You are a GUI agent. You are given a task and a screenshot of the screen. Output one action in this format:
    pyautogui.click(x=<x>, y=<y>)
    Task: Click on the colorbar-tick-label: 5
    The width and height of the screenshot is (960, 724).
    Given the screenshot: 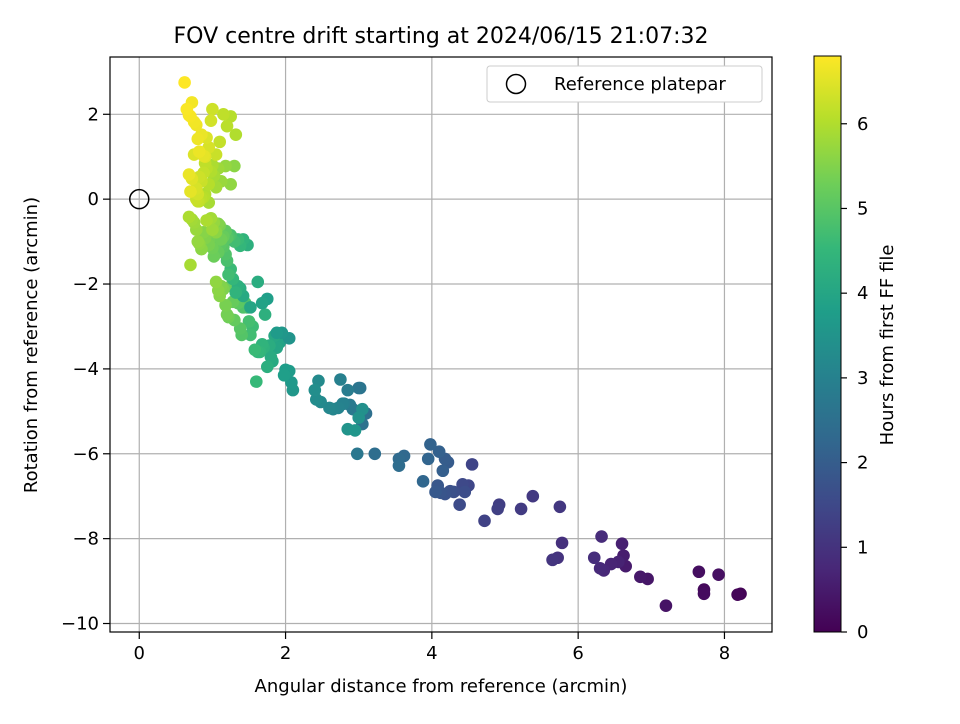 What is the action you would take?
    pyautogui.click(x=862, y=208)
    